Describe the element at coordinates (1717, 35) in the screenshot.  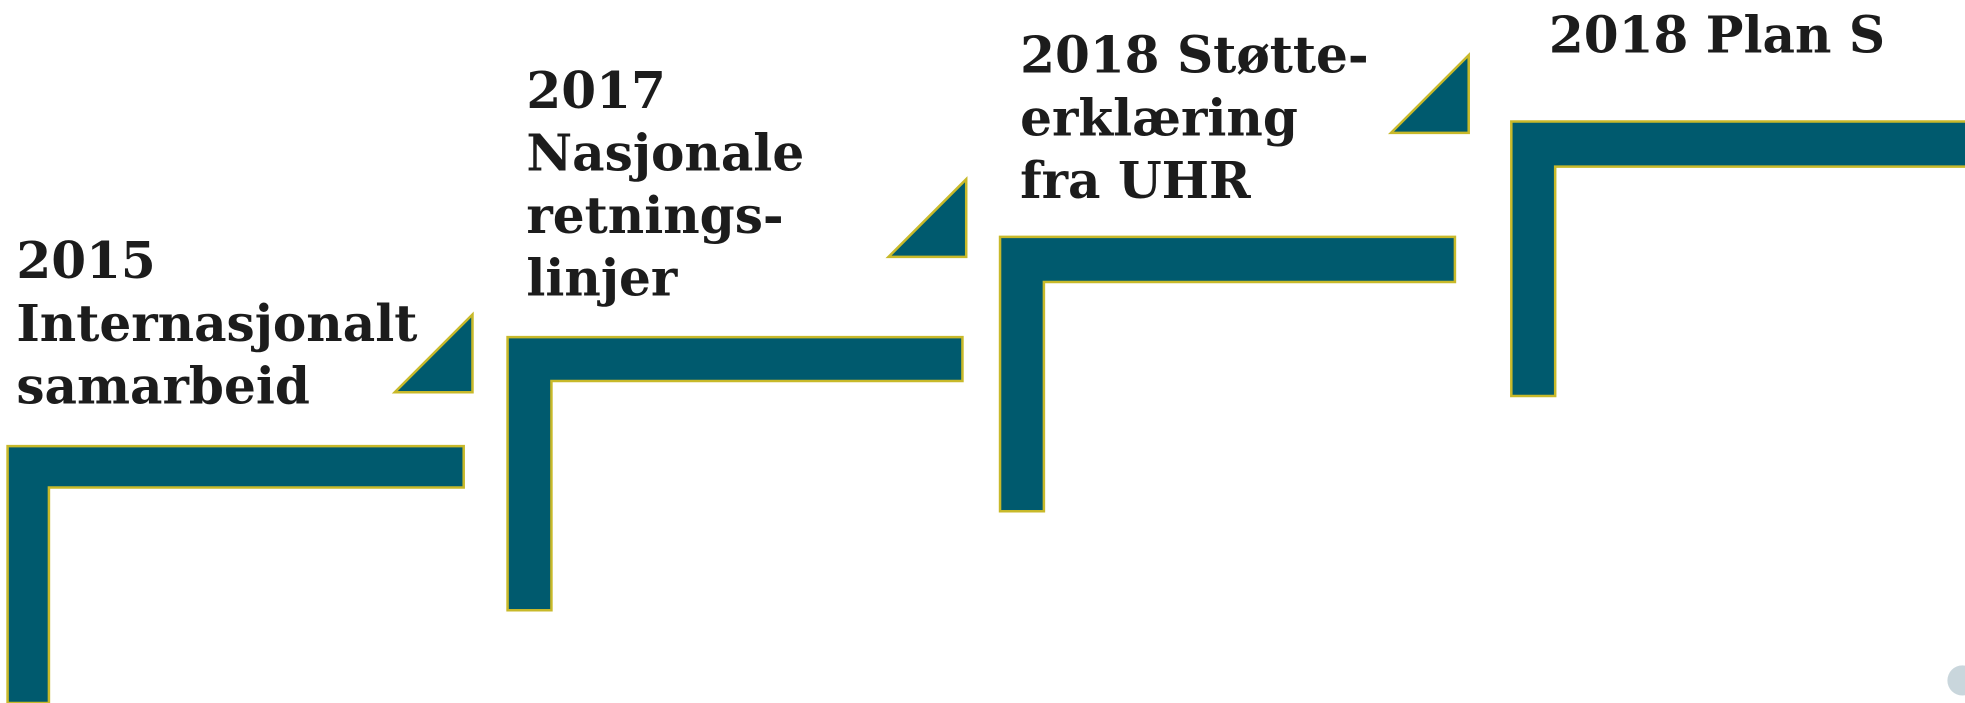
I see `step-label: 2018 Plan S` at that location.